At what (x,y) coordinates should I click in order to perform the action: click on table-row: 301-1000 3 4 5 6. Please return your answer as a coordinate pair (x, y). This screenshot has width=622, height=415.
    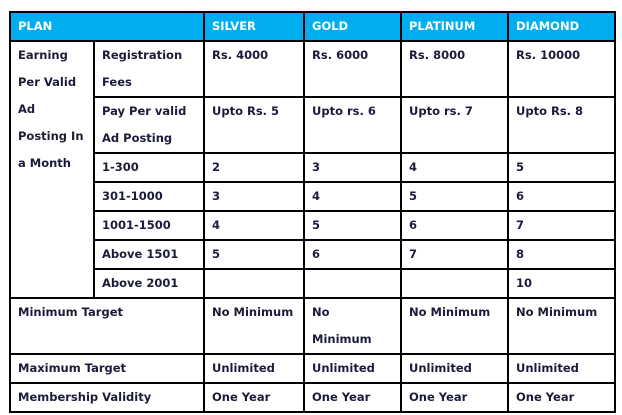
    Looking at the image, I should click on (313, 196).